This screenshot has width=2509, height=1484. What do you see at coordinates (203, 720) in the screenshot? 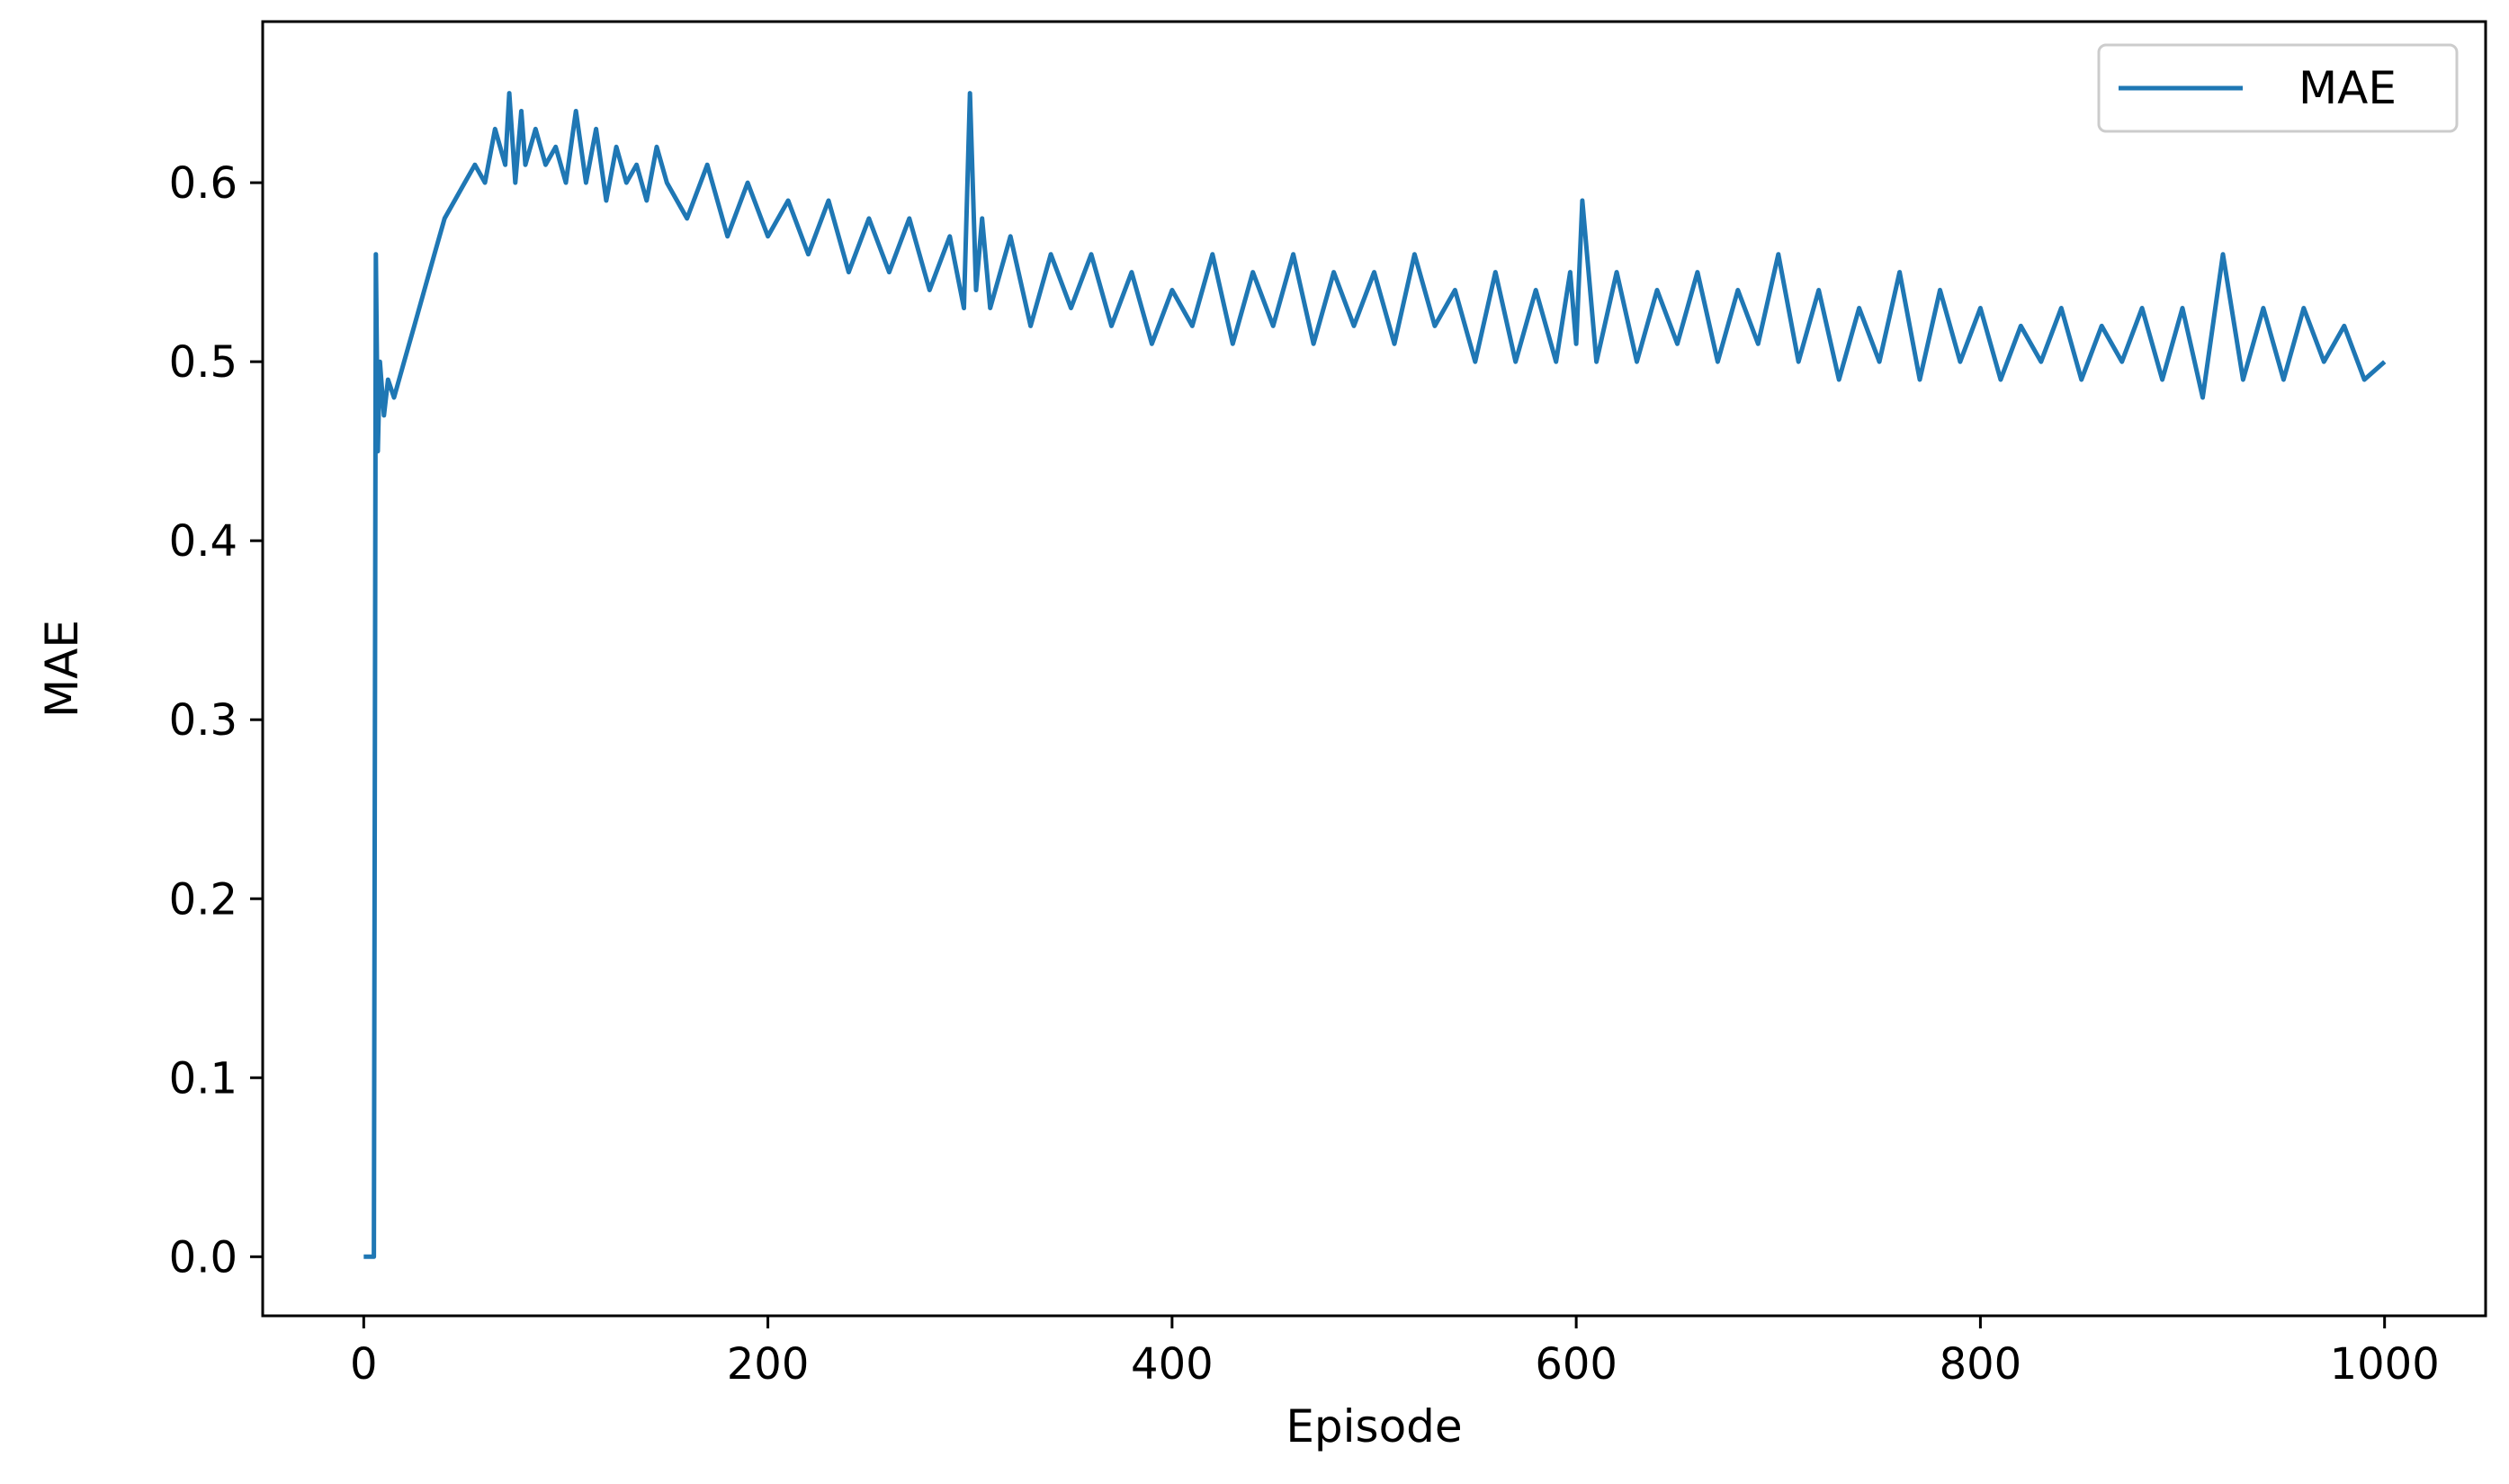
I see `y-tick-label: 0.3` at bounding box center [203, 720].